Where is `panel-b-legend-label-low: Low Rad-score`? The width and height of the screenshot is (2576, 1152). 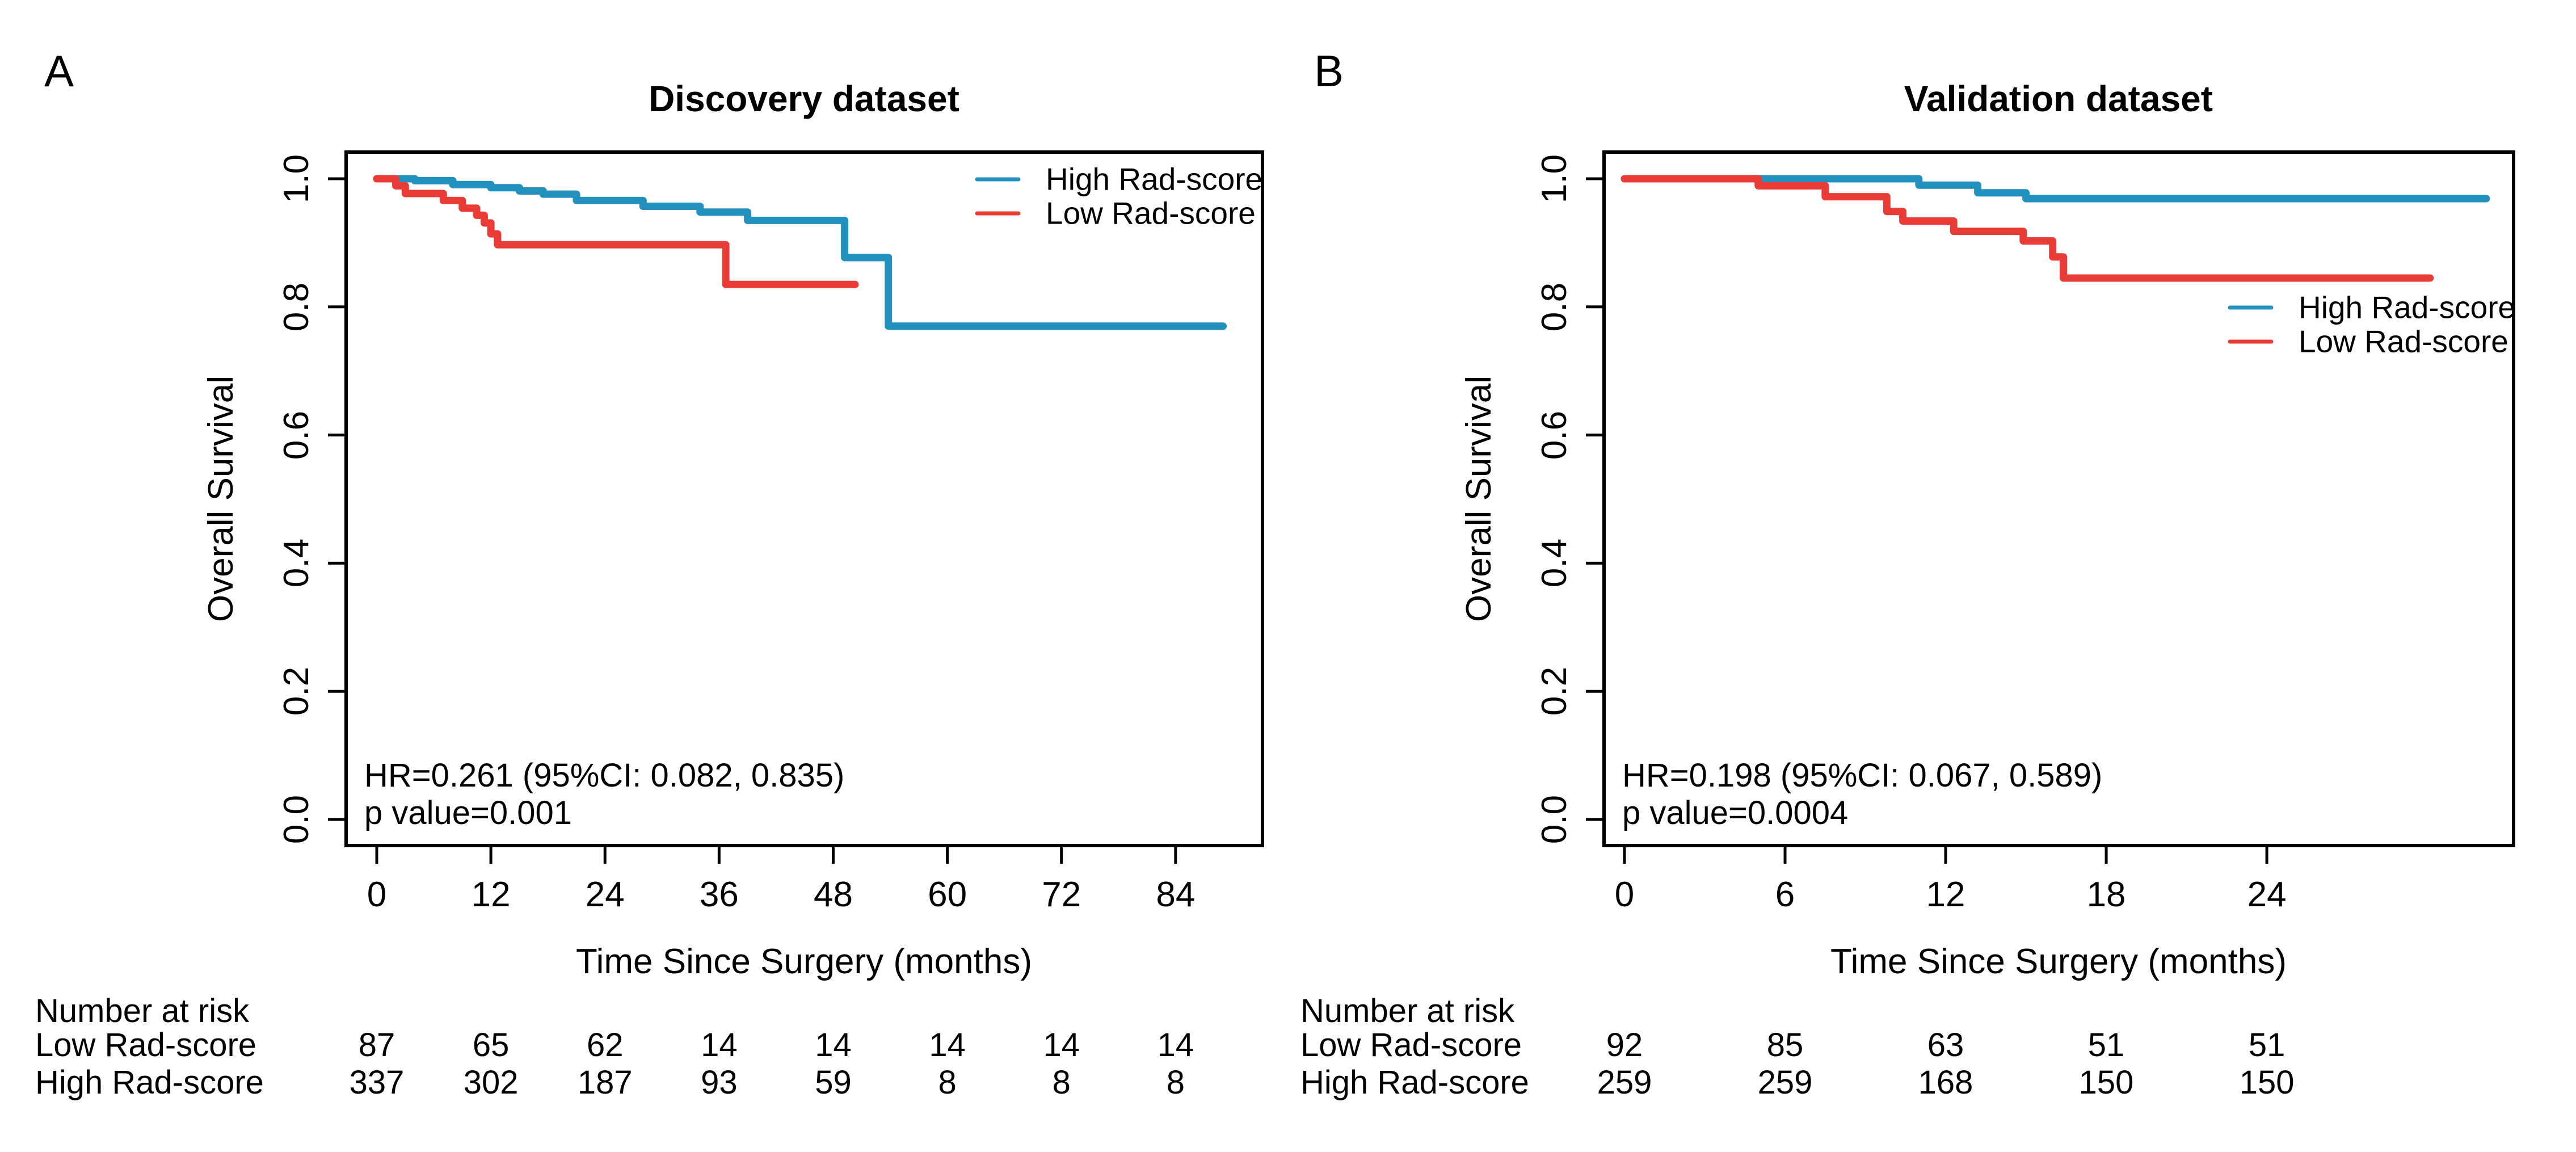
panel-b-legend-label-low: Low Rad-score is located at coordinates (2403, 341).